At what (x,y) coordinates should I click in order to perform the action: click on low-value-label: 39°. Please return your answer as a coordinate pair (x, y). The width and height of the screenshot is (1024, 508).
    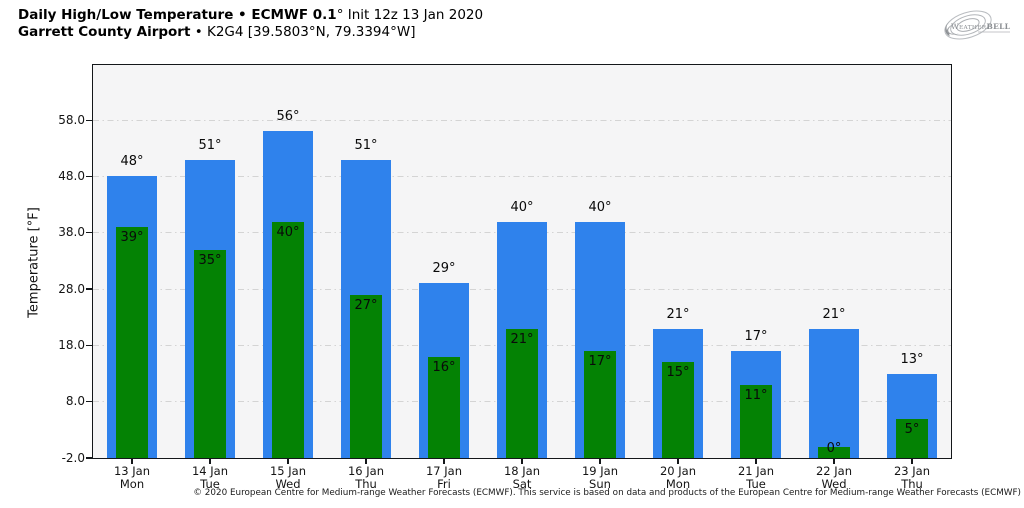
    Looking at the image, I should click on (132, 238).